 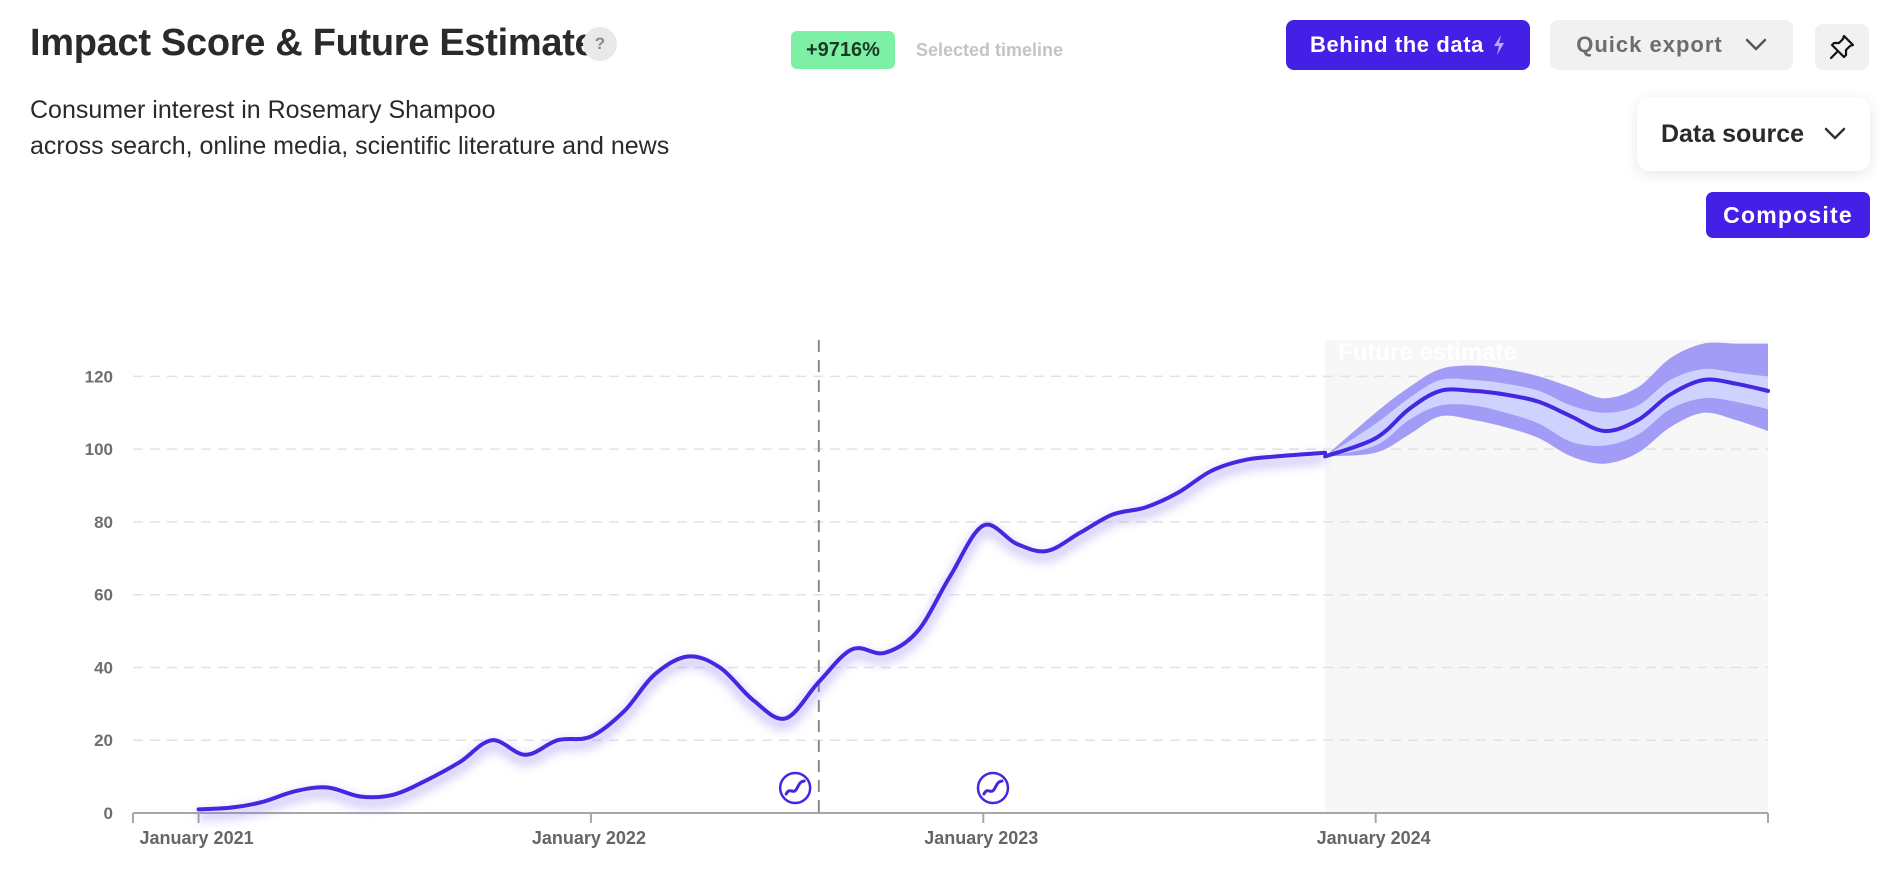 I want to click on data-source-dropdown: Data source, so click(x=1753, y=134).